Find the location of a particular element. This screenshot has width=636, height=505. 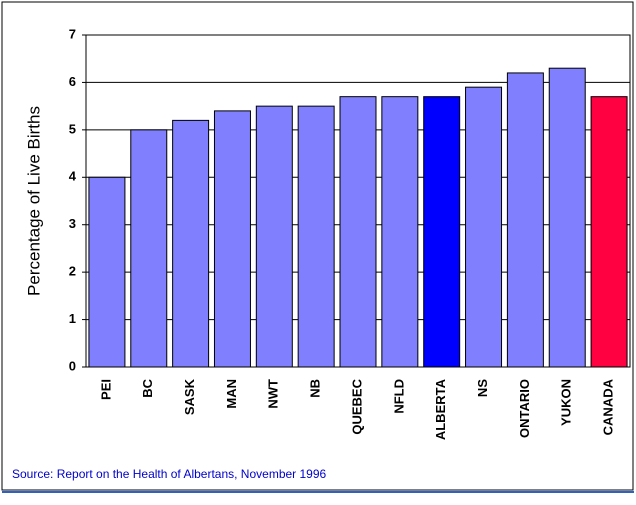

x-tick-label: YUKON is located at coordinates (566, 402).